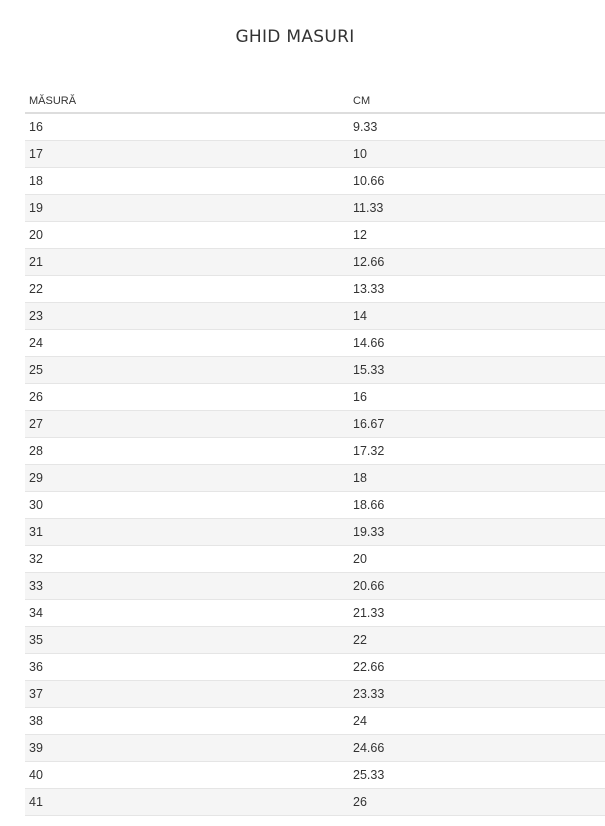 Image resolution: width=605 pixels, height=826 pixels. Describe the element at coordinates (187, 802) in the screenshot. I see `size-cell: 41` at that location.